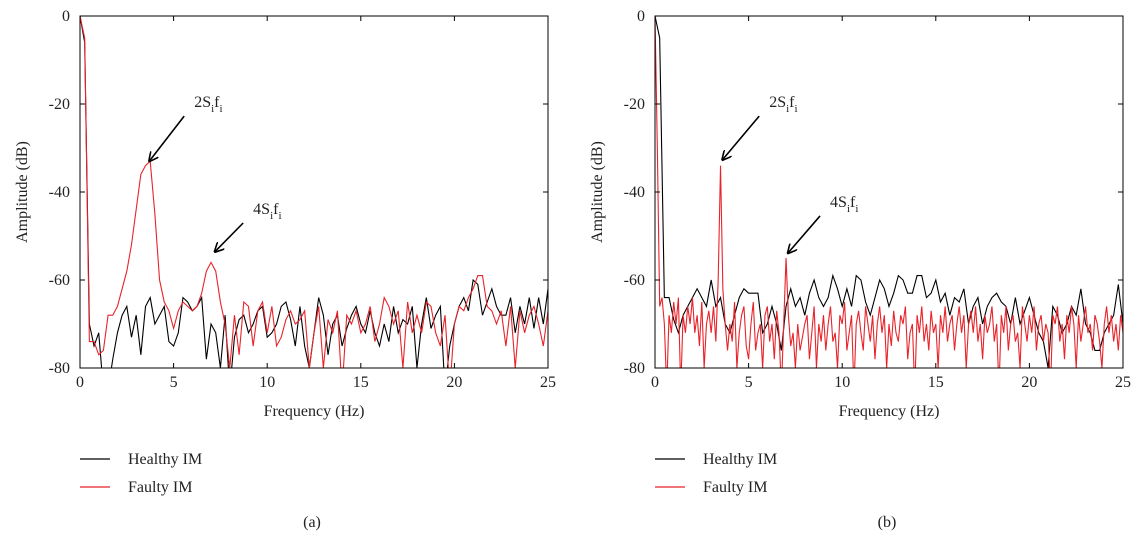 The image size is (1137, 538). I want to click on subfigure-label: (a), so click(312, 522).